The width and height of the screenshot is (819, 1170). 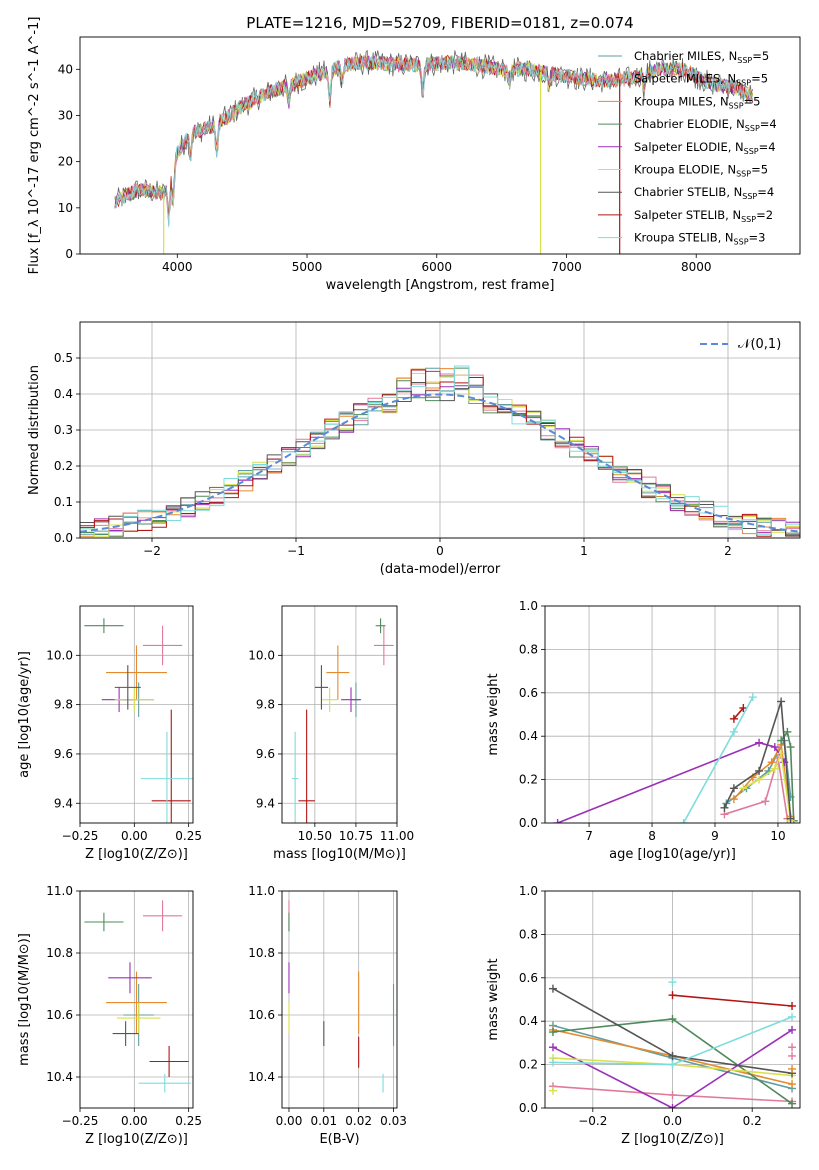 What do you see at coordinates (697, 102) in the screenshot?
I see `legend-label: Kroupa MILES, NSSP=5` at bounding box center [697, 102].